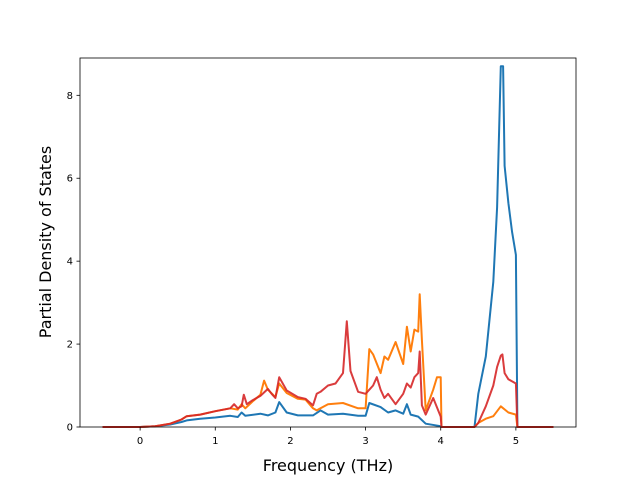 The image size is (640, 480). What do you see at coordinates (73, 262) in the screenshot?
I see `y-axis: 0 2 4 6 8` at bounding box center [73, 262].